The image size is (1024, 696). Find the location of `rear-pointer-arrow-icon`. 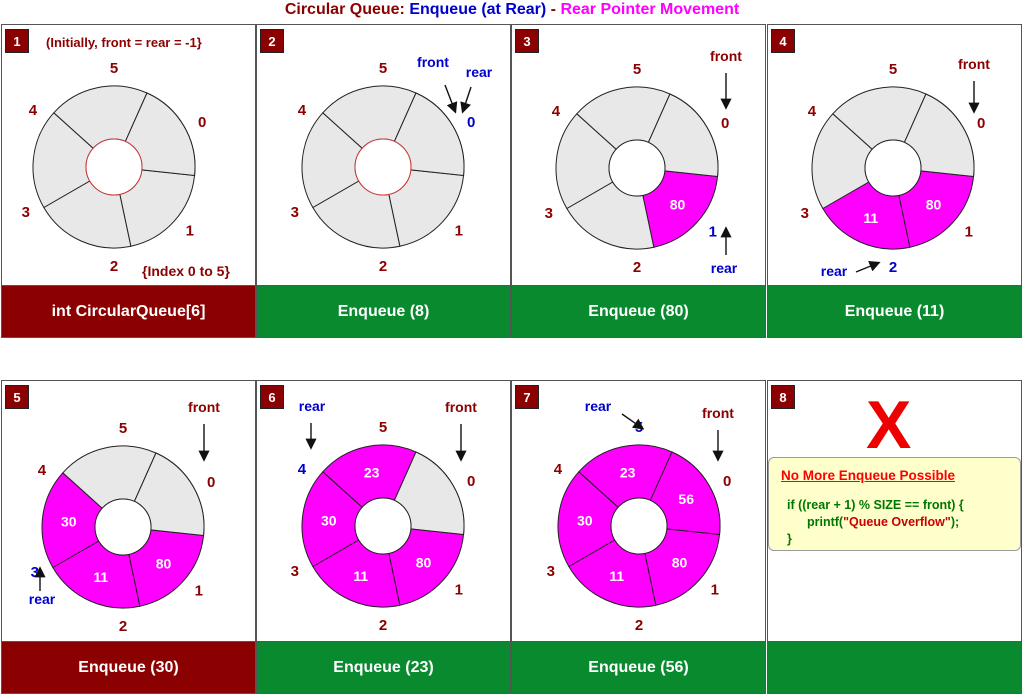

rear-pointer-arrow-icon is located at coordinates (868, 266).